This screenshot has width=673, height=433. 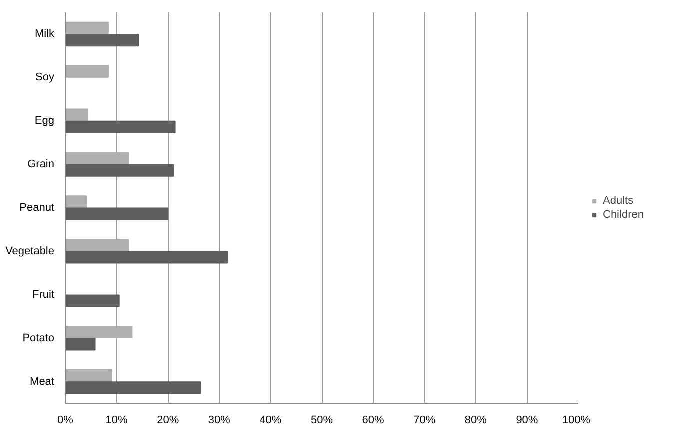 What do you see at coordinates (576, 420) in the screenshot?
I see `x-tick-label: 100%` at bounding box center [576, 420].